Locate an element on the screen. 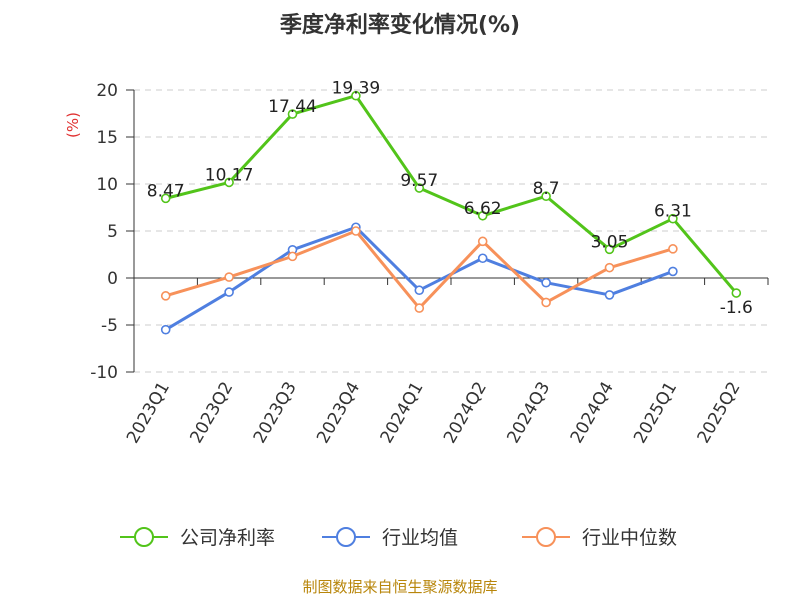 The width and height of the screenshot is (800, 600). y-tick-label: 5 is located at coordinates (112, 232).